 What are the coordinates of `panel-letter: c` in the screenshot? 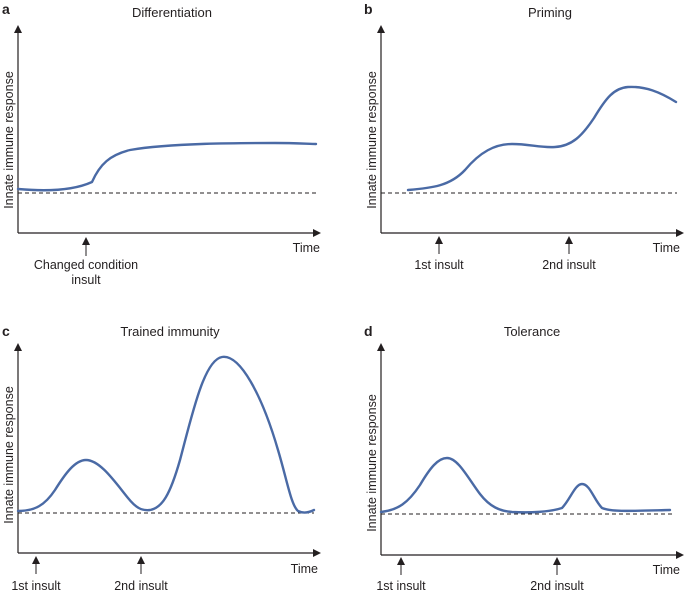 It's located at (6, 331).